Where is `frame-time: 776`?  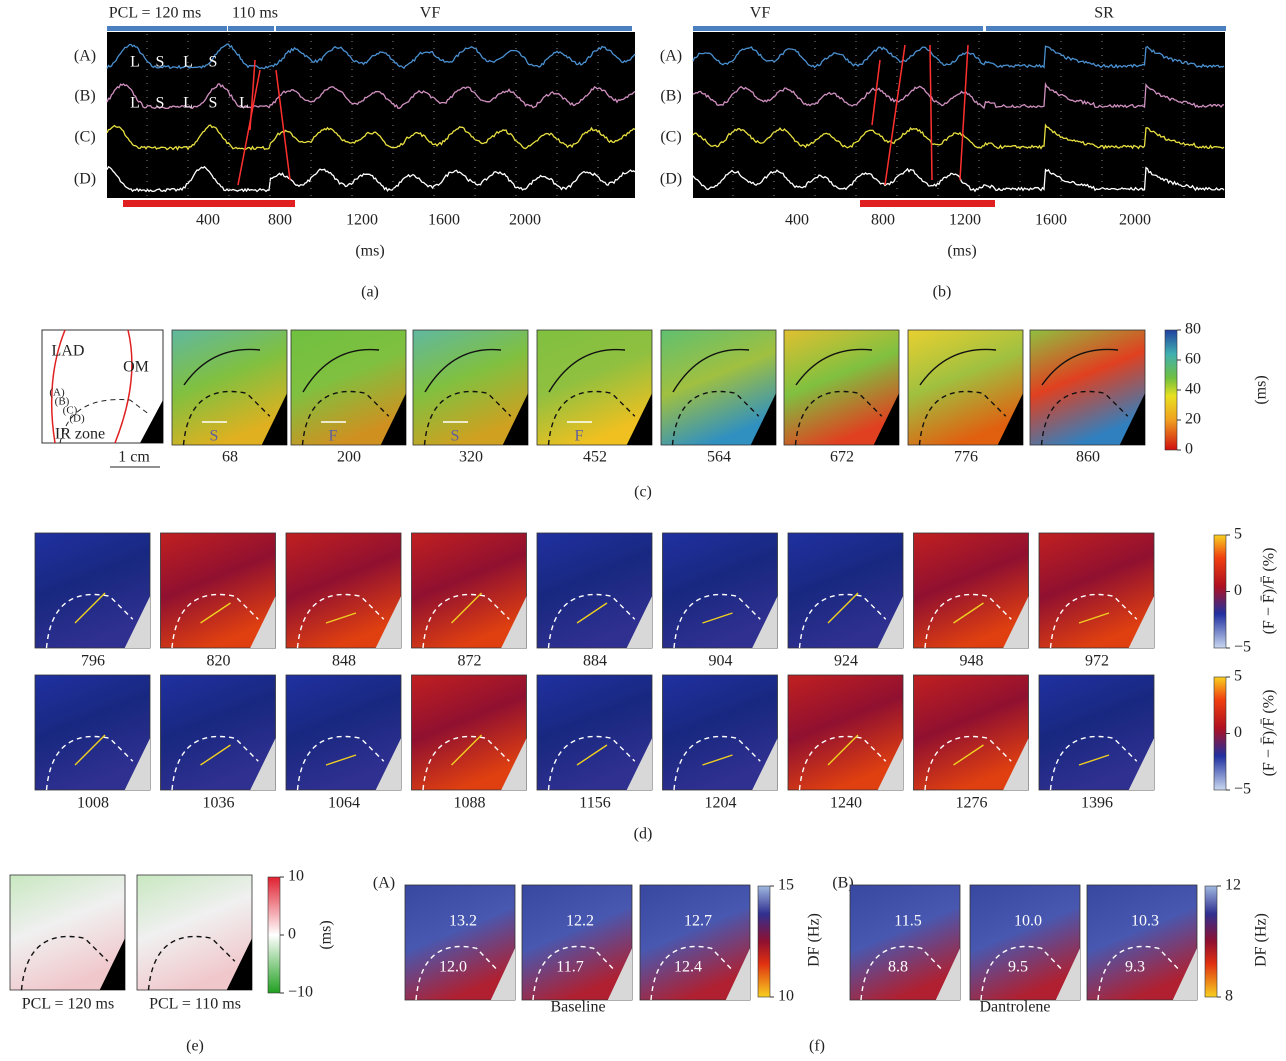
frame-time: 776 is located at coordinates (966, 457).